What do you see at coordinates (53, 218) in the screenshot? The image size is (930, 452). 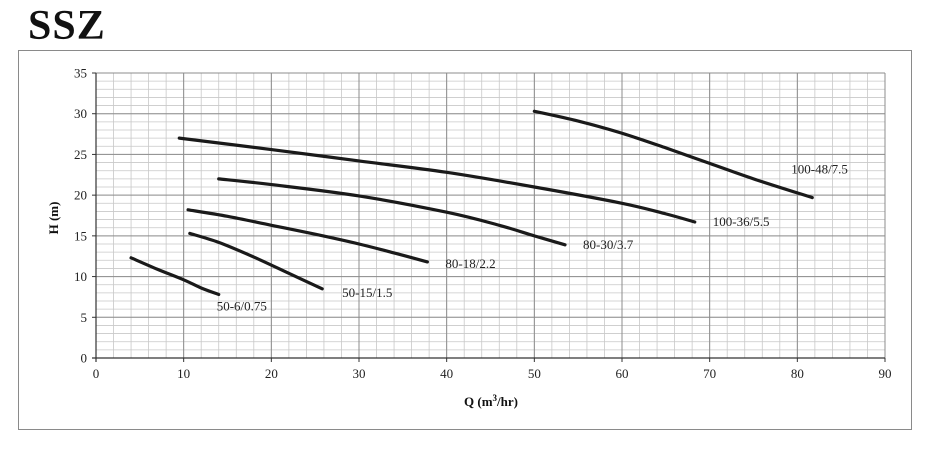 I see `y-axis-label: H (m)` at bounding box center [53, 218].